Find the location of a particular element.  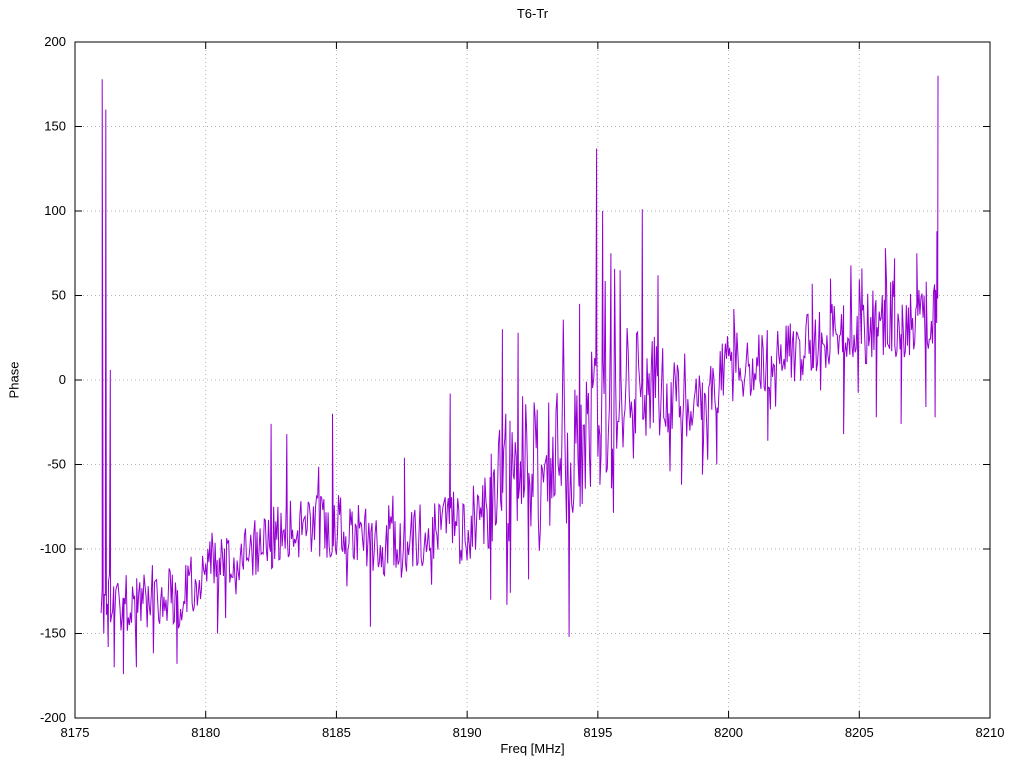

y-tick-label: -100 is located at coordinates (53, 548).